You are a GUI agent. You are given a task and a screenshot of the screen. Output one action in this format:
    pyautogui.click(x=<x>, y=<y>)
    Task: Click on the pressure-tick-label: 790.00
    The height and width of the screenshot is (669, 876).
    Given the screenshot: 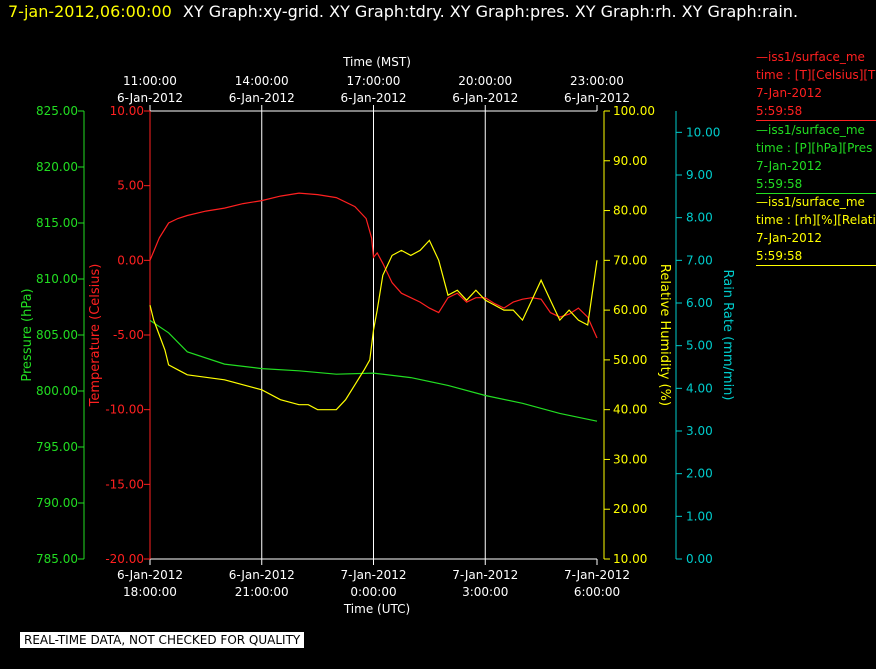 What is the action you would take?
    pyautogui.click(x=57, y=503)
    